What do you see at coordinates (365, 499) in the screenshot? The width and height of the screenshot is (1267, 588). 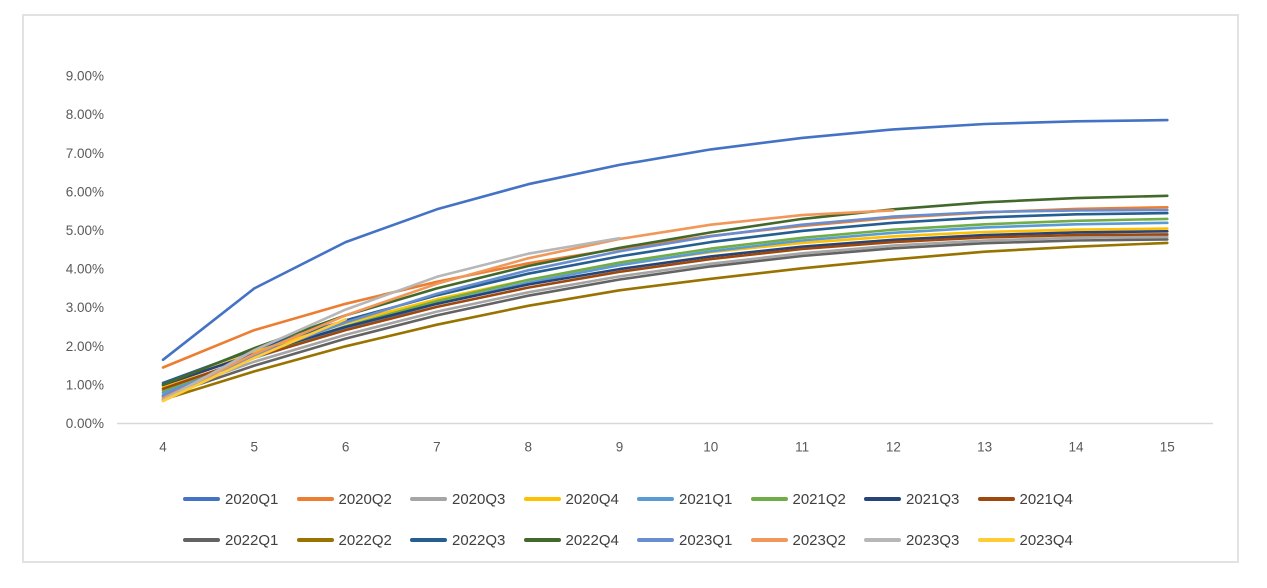 I see `legend-label: 2020Q2` at bounding box center [365, 499].